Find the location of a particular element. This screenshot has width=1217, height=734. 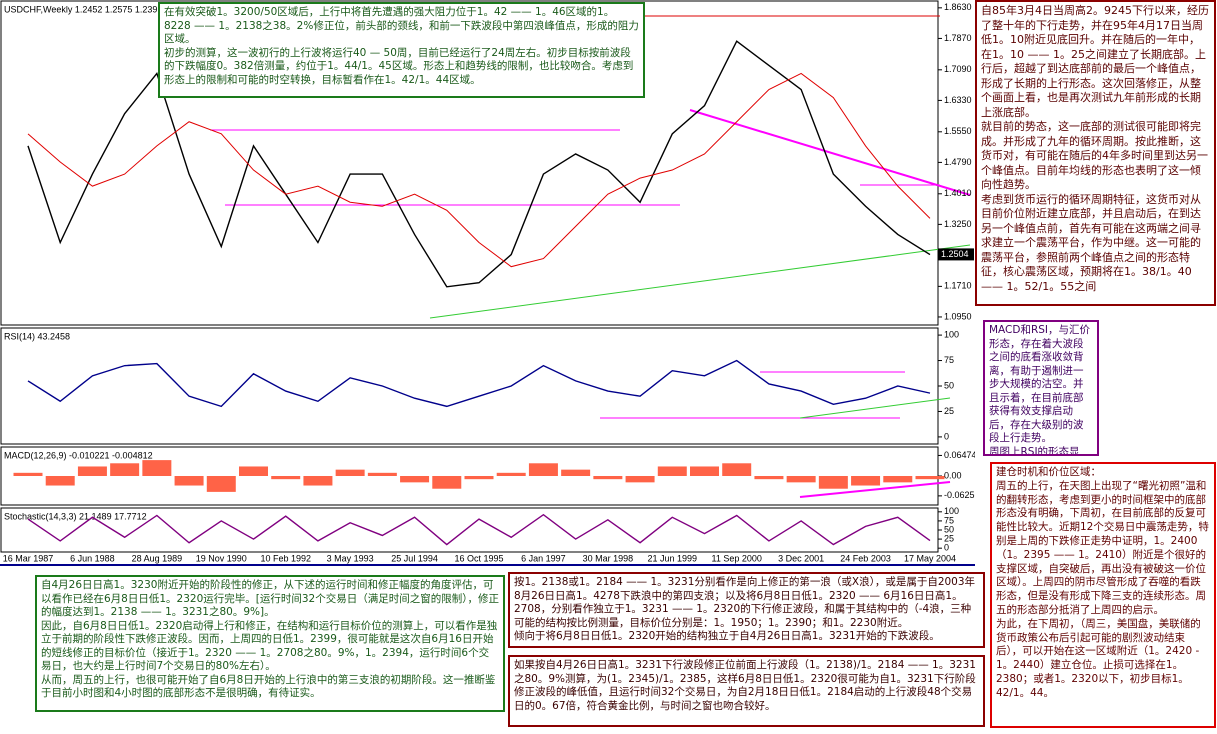

x-tick-label: 17 May 2004 is located at coordinates (930, 558).